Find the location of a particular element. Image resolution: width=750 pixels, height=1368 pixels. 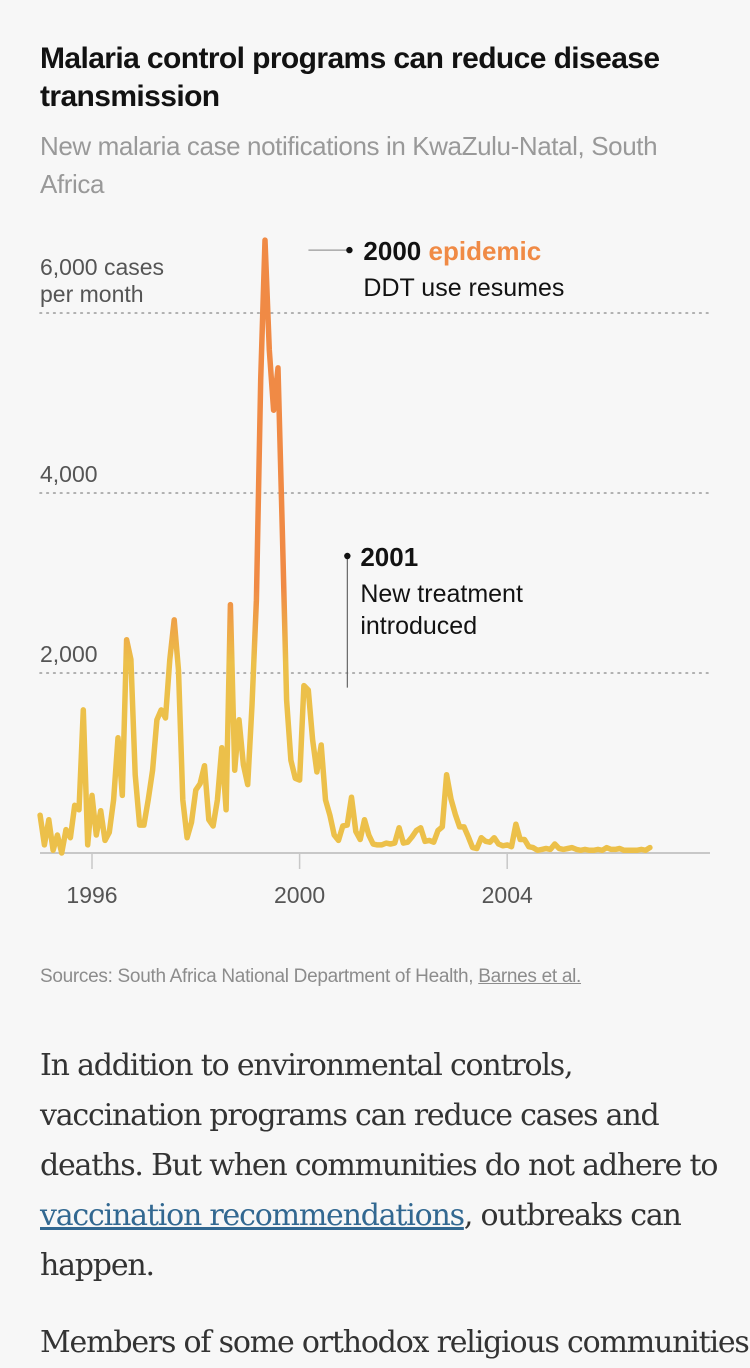

x-tick-label-2000: 2000 is located at coordinates (299, 895).